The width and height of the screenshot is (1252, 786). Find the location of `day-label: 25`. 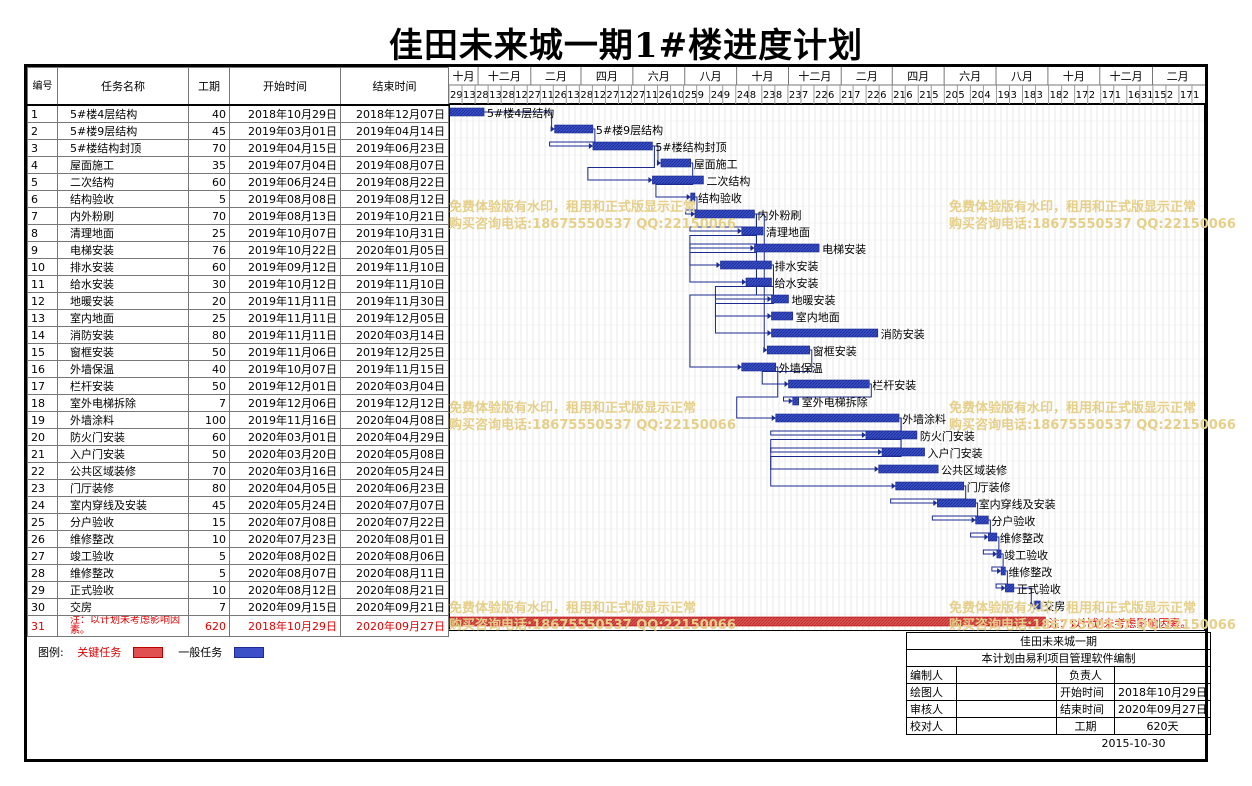

day-label: 25 is located at coordinates (691, 95).